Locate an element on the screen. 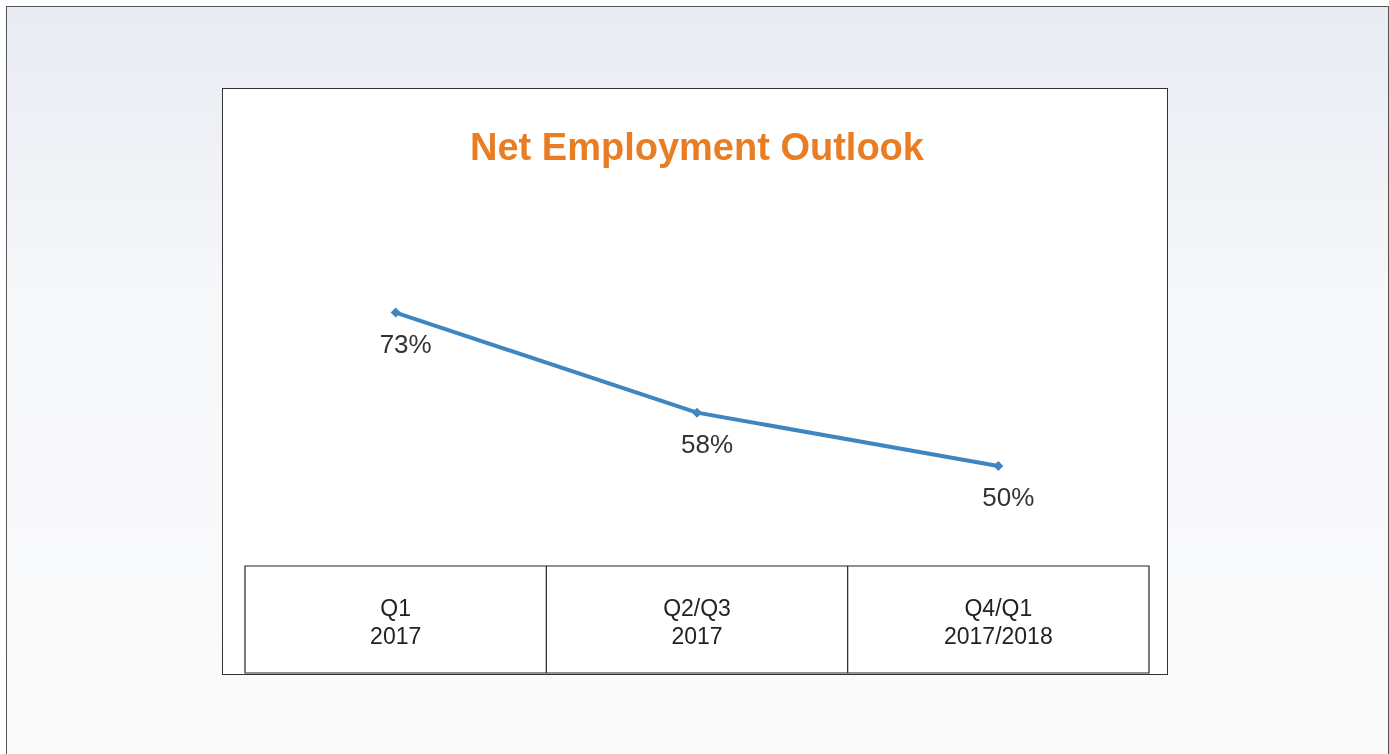 The height and width of the screenshot is (754, 1389). x-tick-label: Q1 2017 is located at coordinates (396, 622).